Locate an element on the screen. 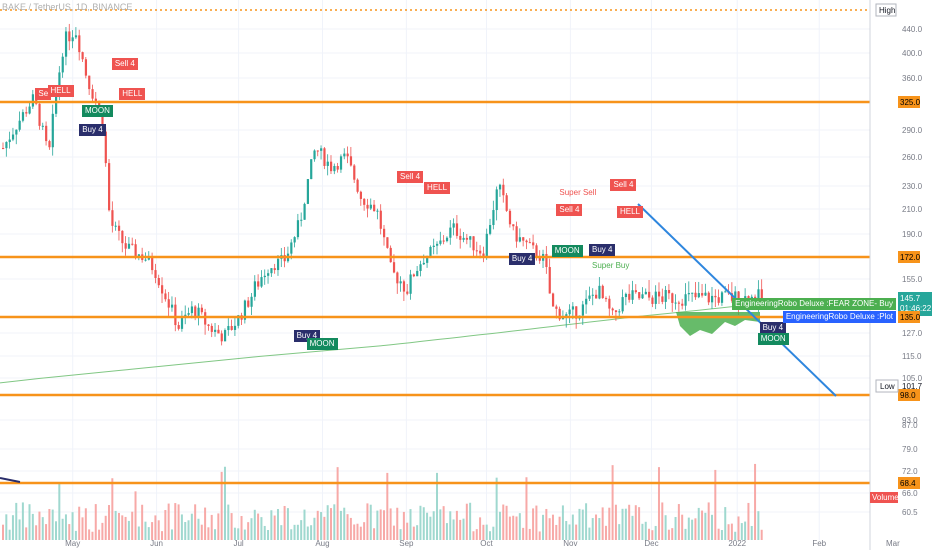  signal-sell: Sell 4 is located at coordinates (410, 176).